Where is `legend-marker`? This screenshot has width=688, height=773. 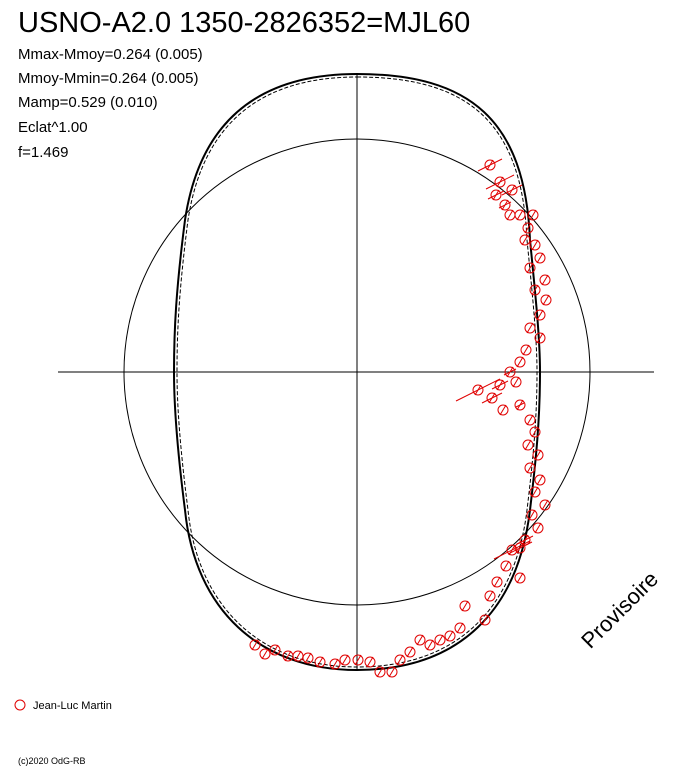
legend-marker is located at coordinates (20, 705).